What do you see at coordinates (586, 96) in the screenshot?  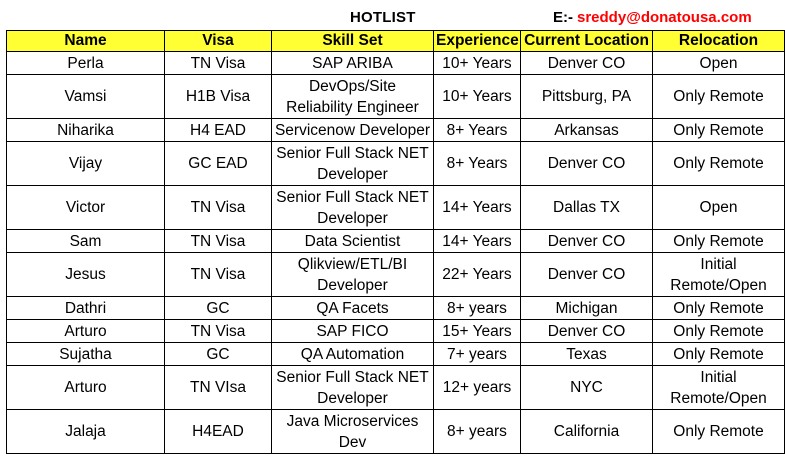 I see `cell-location: Pittsburg, PA` at bounding box center [586, 96].